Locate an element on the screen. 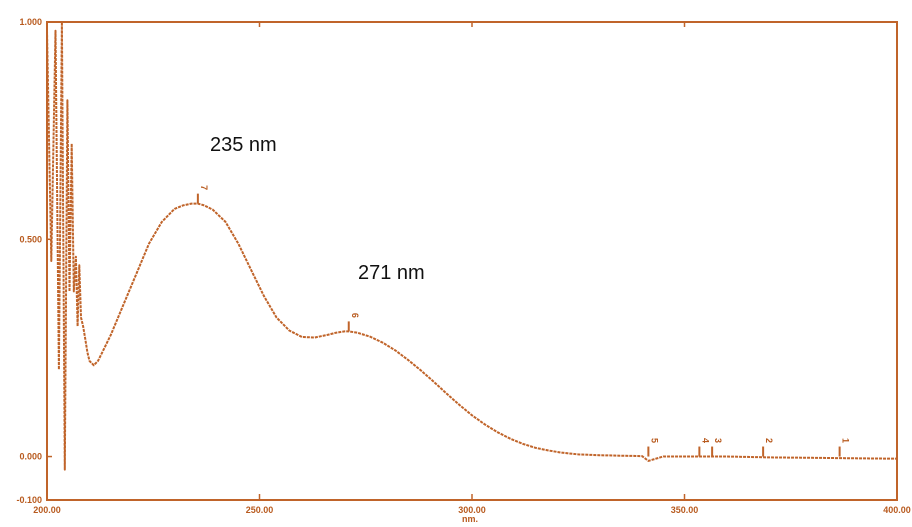 The image size is (912, 527). x-tick-label: 300.00 is located at coordinates (472, 510).